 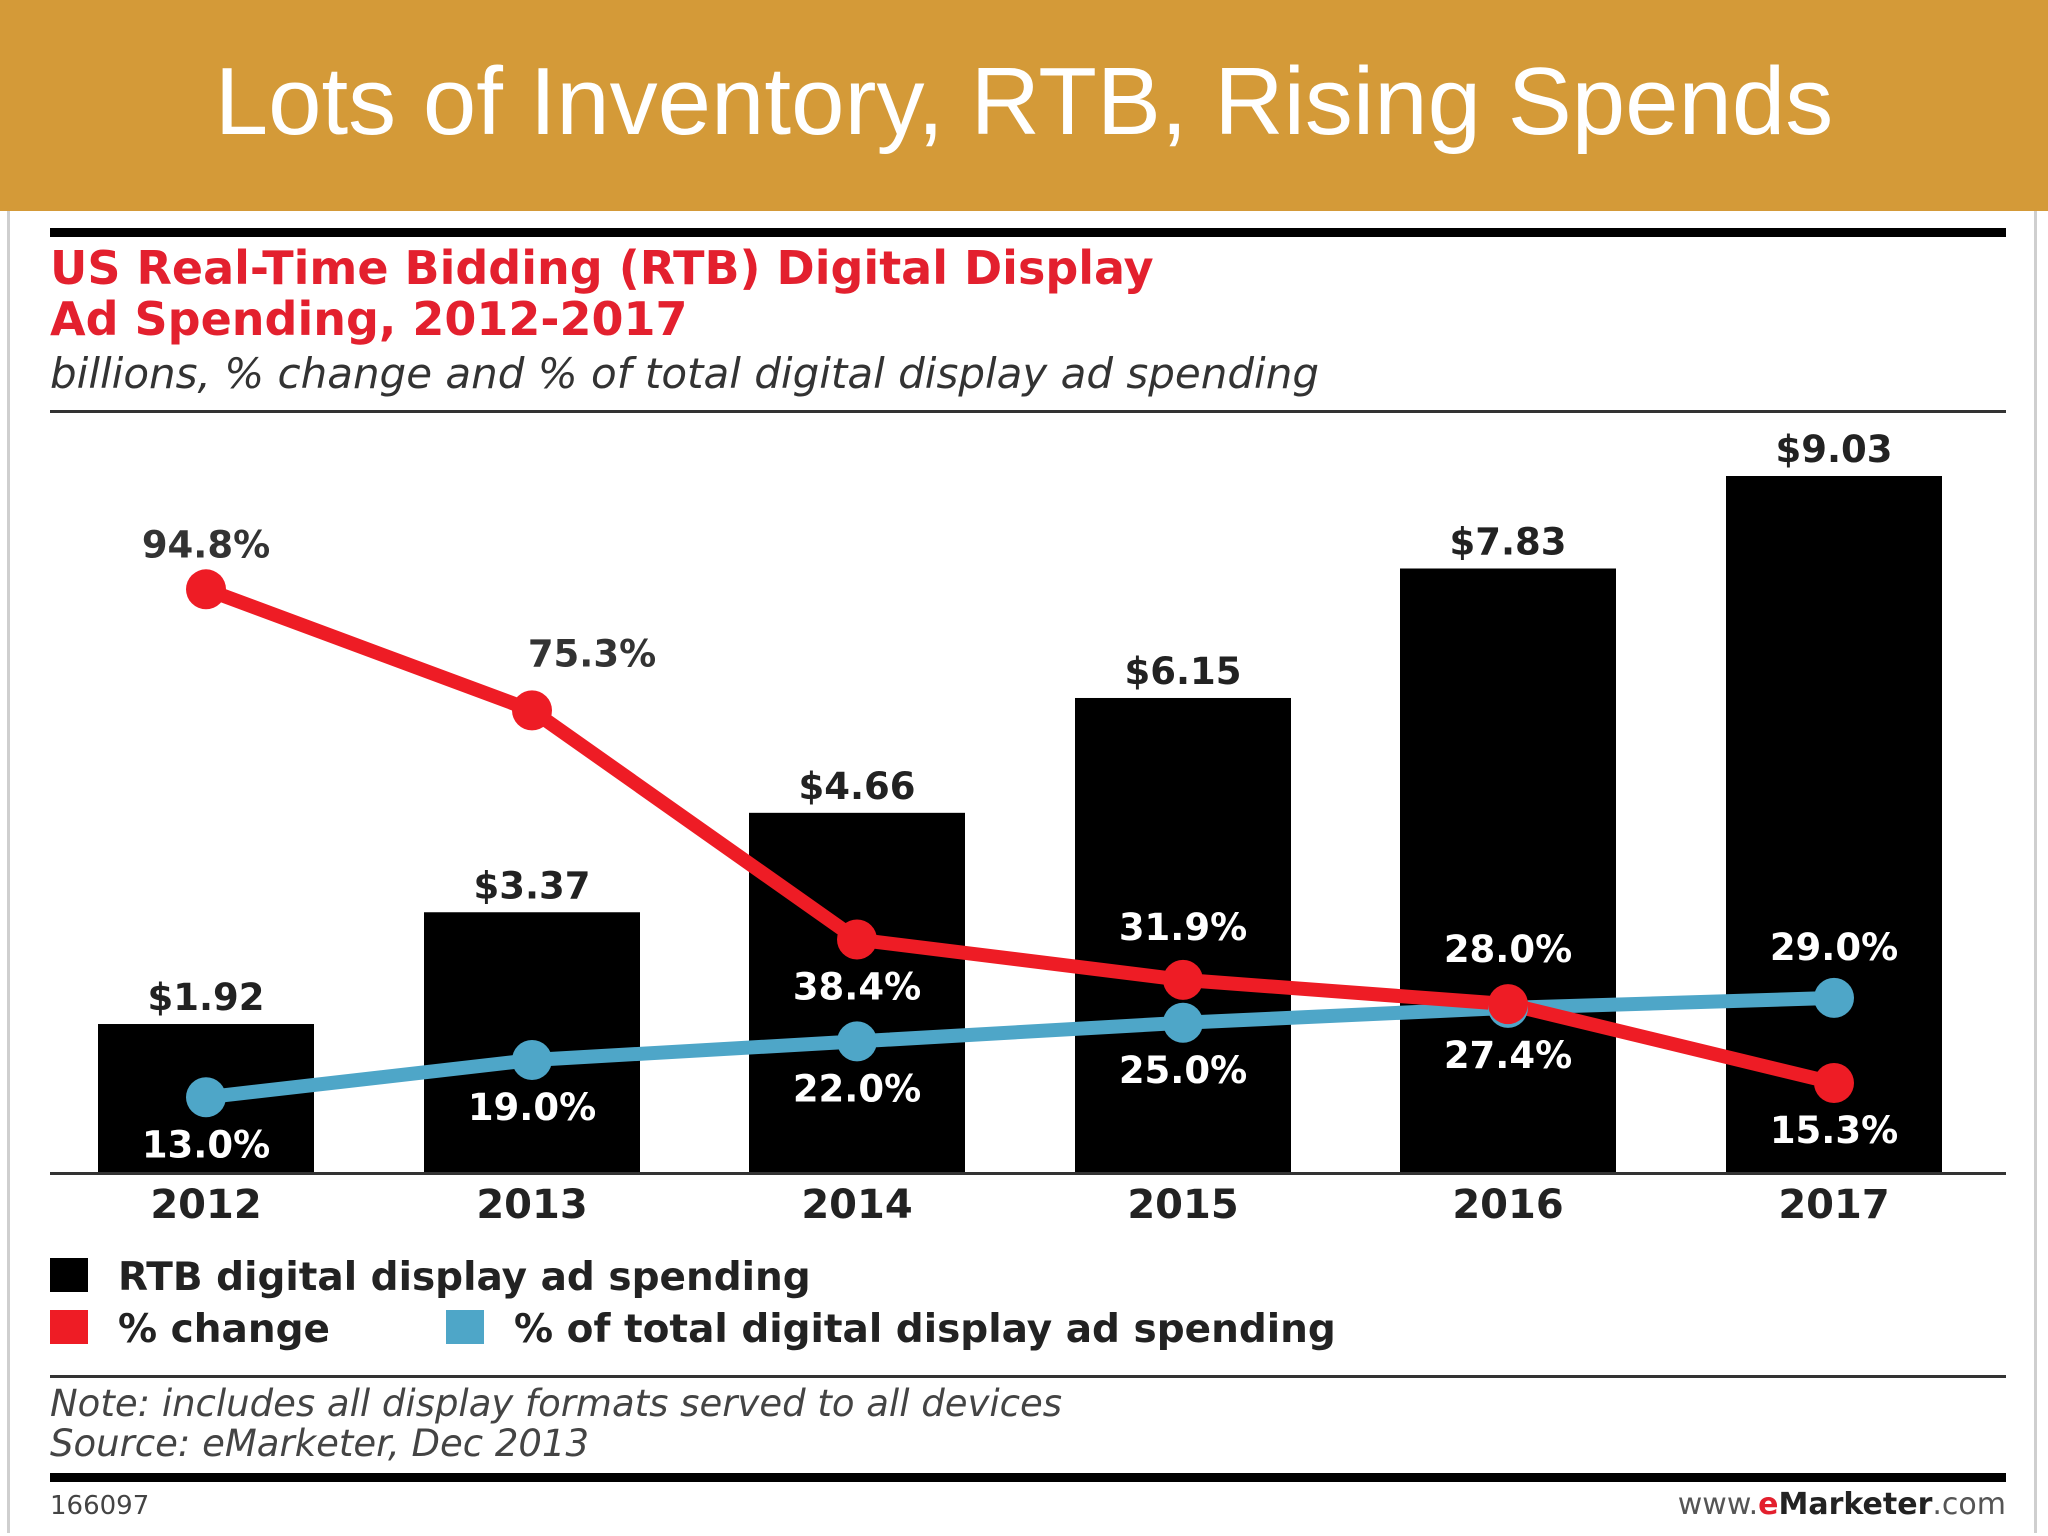 What do you see at coordinates (925, 1329) in the screenshot?
I see `legend-label-share: % of total digital display ad spending` at bounding box center [925, 1329].